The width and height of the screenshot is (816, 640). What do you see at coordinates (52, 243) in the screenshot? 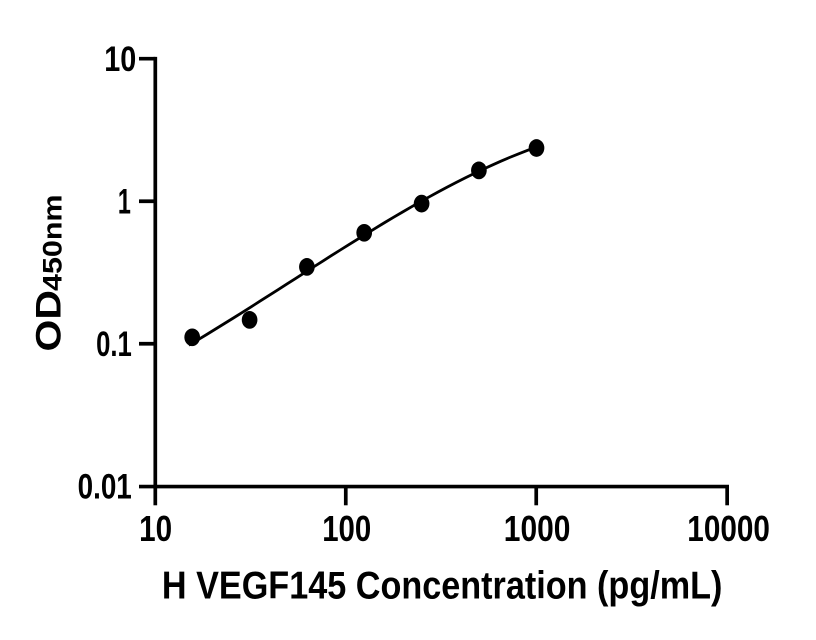
I see `svg-text: 450nm` at bounding box center [52, 243].